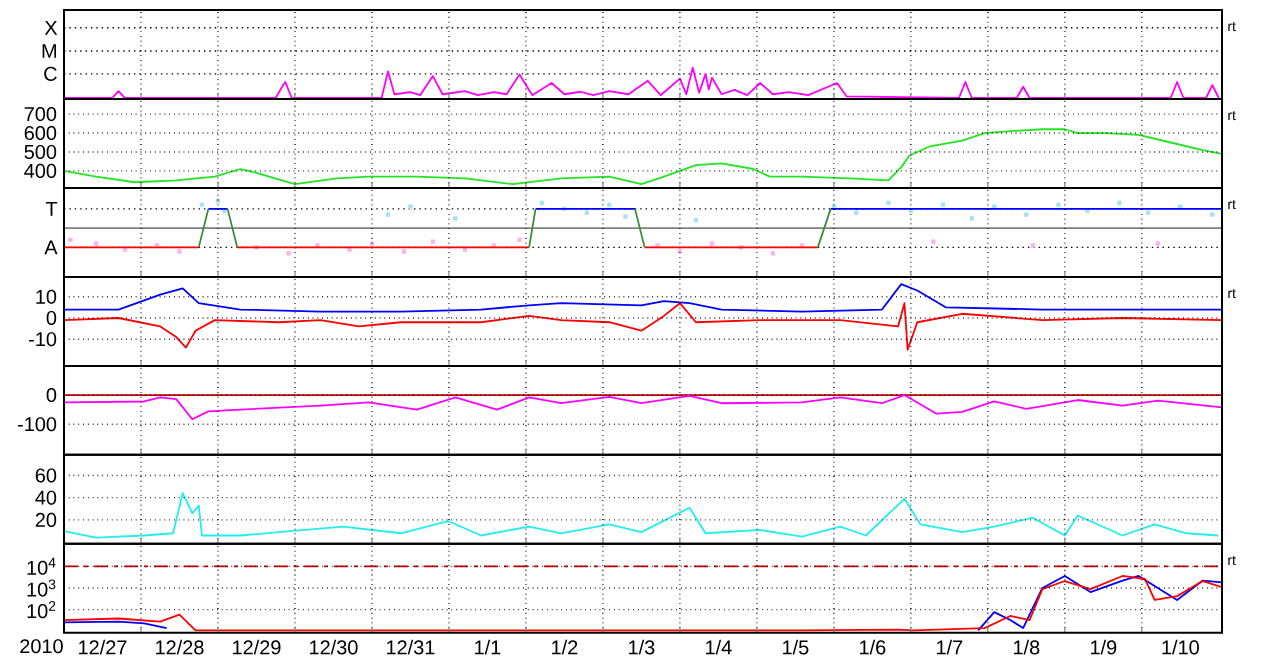 The image size is (1266, 668). I want to click on y-tick-label: 60, so click(46, 475).